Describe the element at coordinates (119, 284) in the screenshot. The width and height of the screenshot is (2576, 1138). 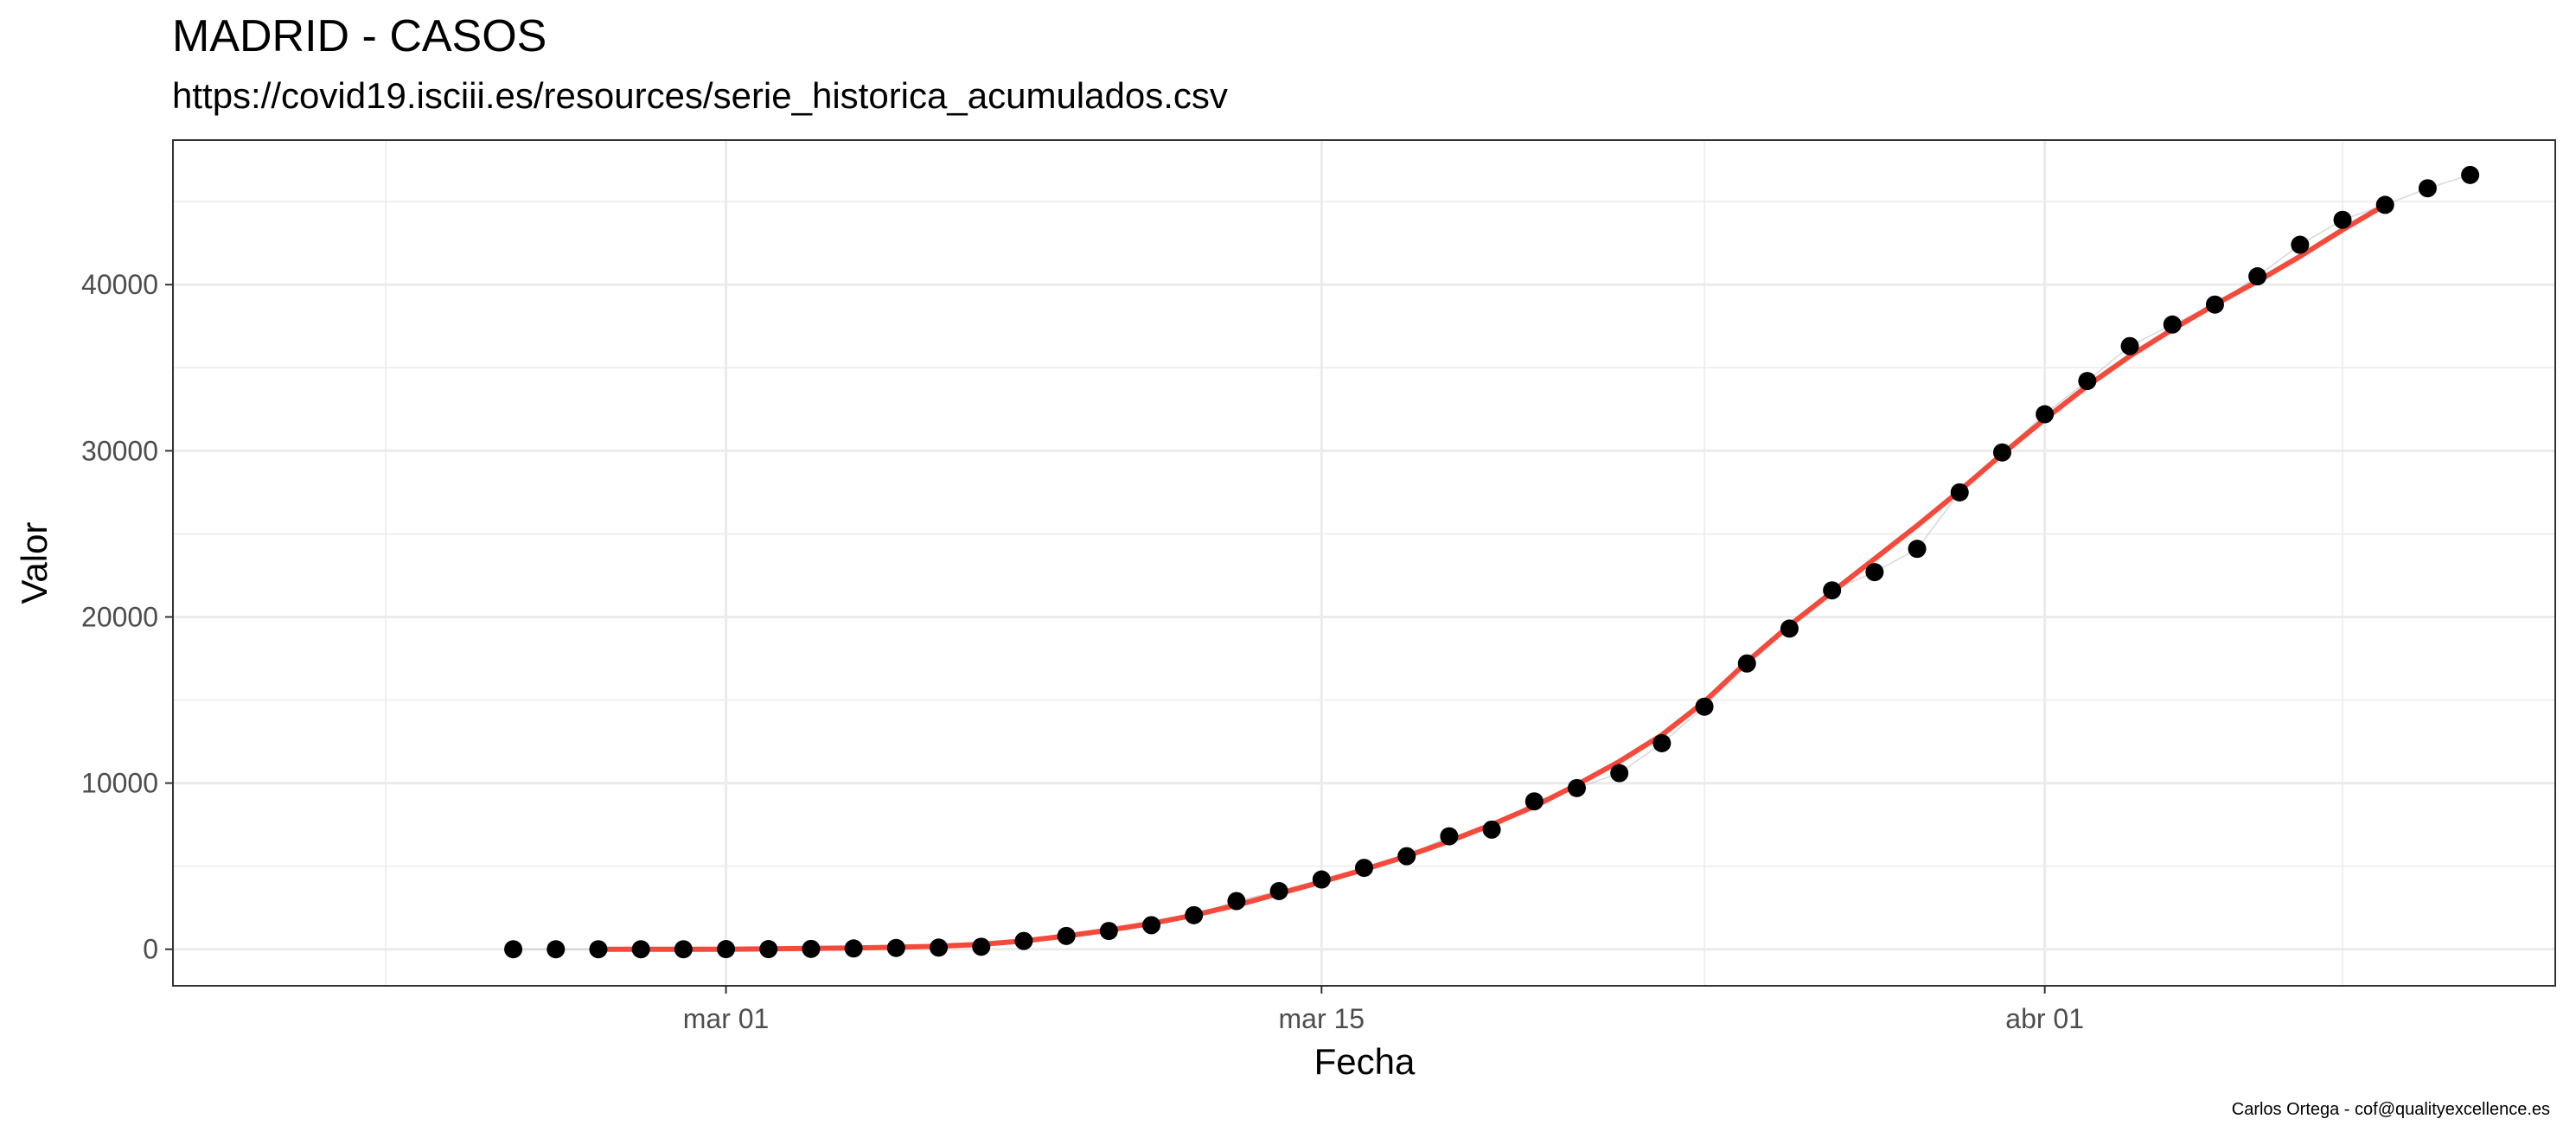
I see `y-tick-label: 40000` at that location.